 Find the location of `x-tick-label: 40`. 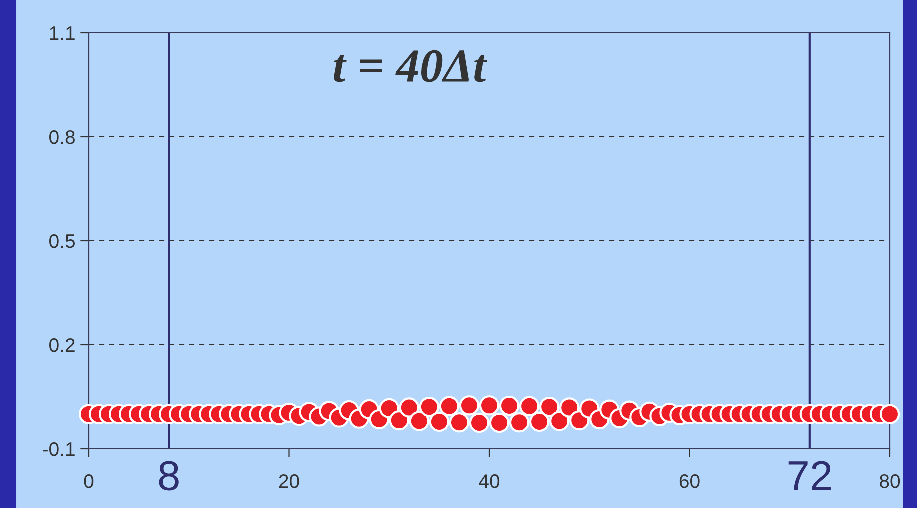

x-tick-label: 40 is located at coordinates (489, 481).